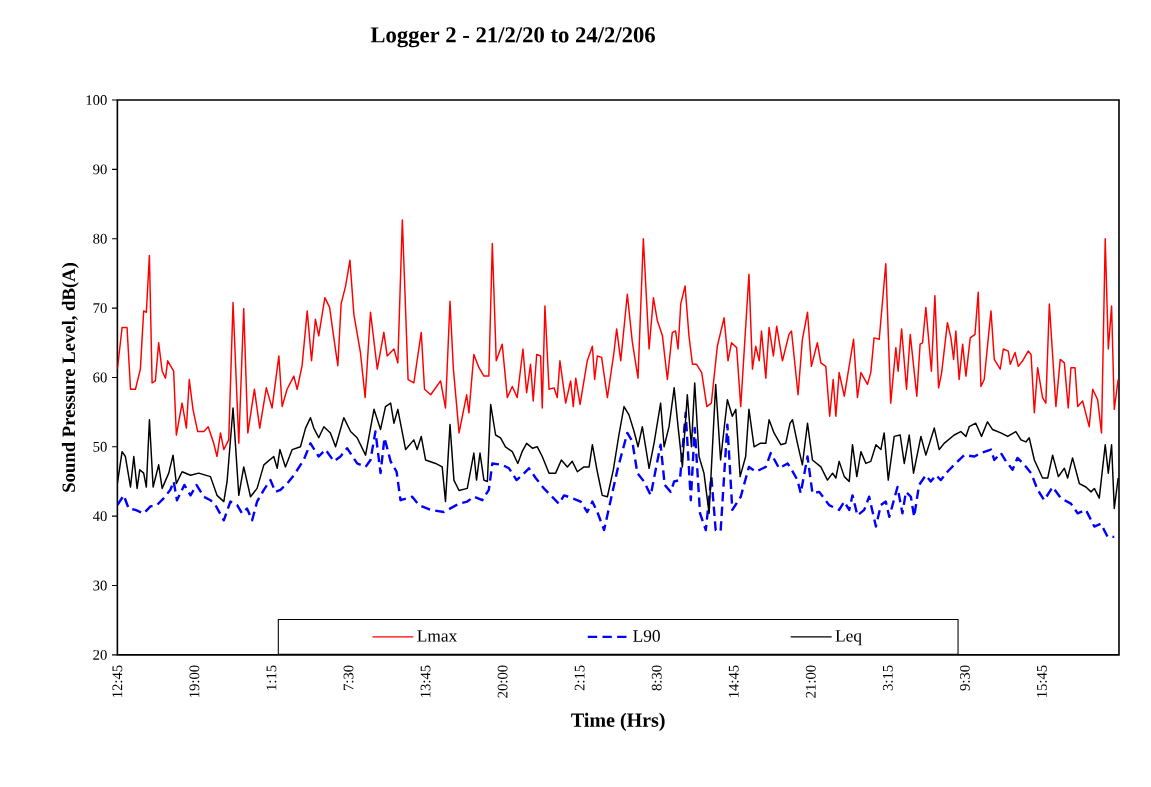  I want to click on x-tick-label: 8:30, so click(656, 678).